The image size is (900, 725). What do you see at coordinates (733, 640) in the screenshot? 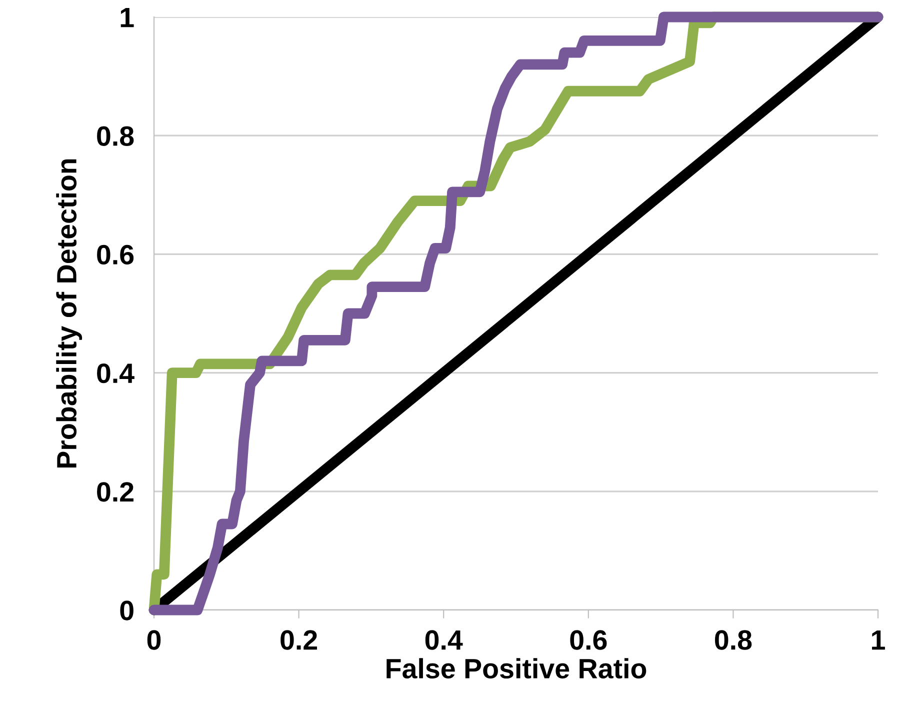
I see `x-tick-label: 0.8` at bounding box center [733, 640].